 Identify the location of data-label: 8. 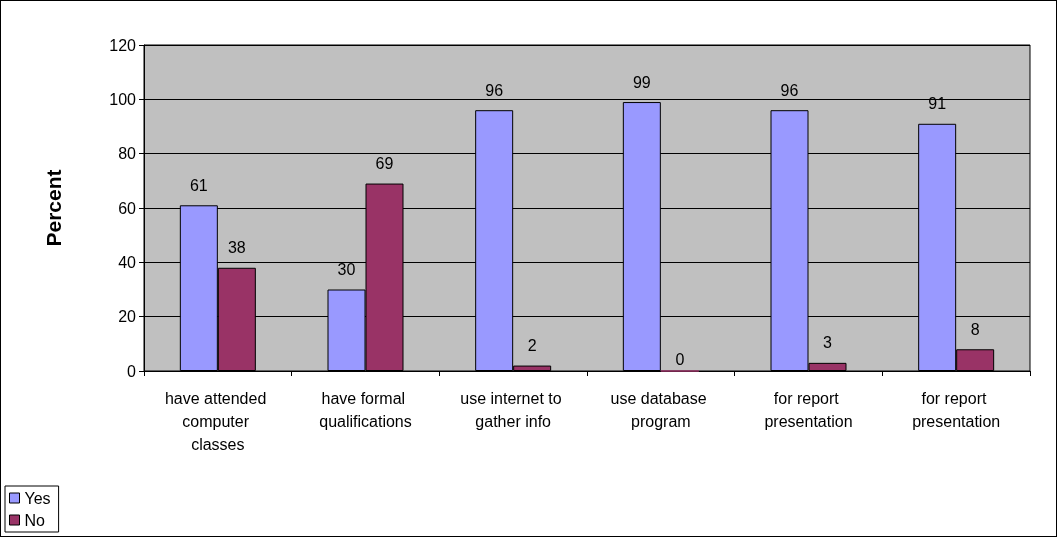
(975, 329).